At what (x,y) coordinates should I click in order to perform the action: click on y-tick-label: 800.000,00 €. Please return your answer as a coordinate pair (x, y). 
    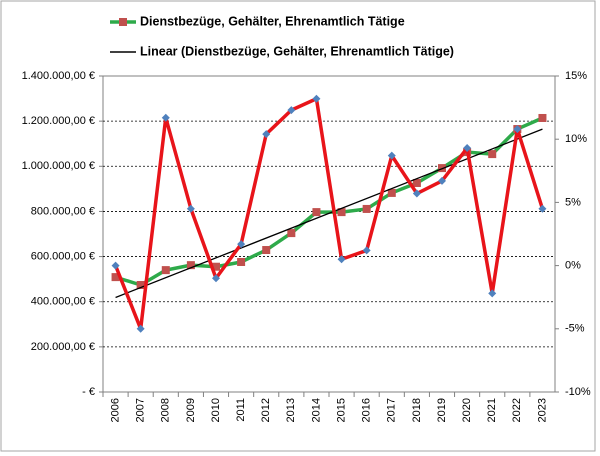
    Looking at the image, I should click on (63, 211).